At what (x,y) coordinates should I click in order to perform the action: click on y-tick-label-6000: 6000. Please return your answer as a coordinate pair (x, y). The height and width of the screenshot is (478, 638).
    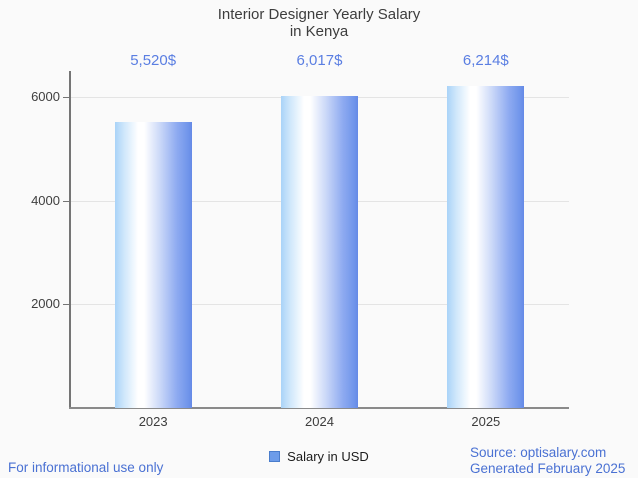
    Looking at the image, I should click on (45, 96).